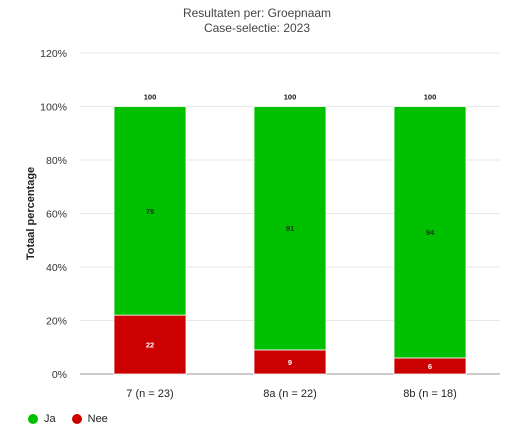  I want to click on legend-item-ja: Ja, so click(42, 419).